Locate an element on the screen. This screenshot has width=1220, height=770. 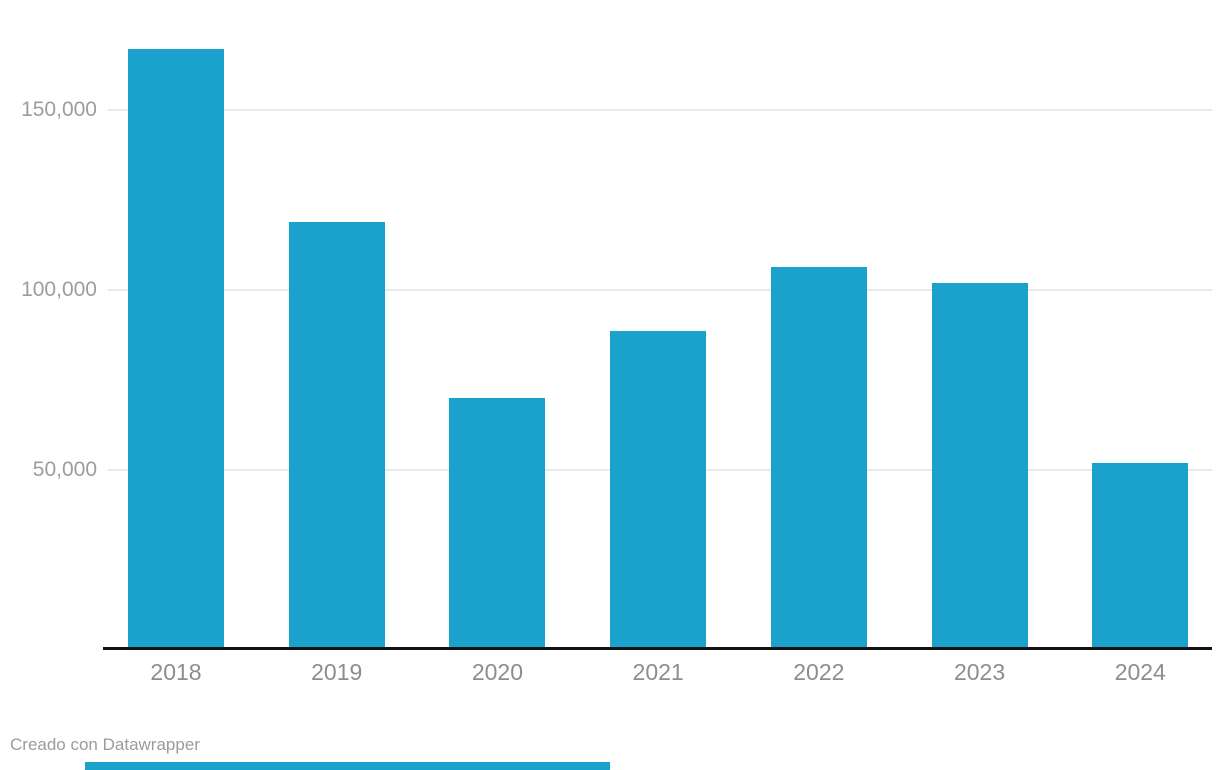
bar-2018 is located at coordinates (176, 347).